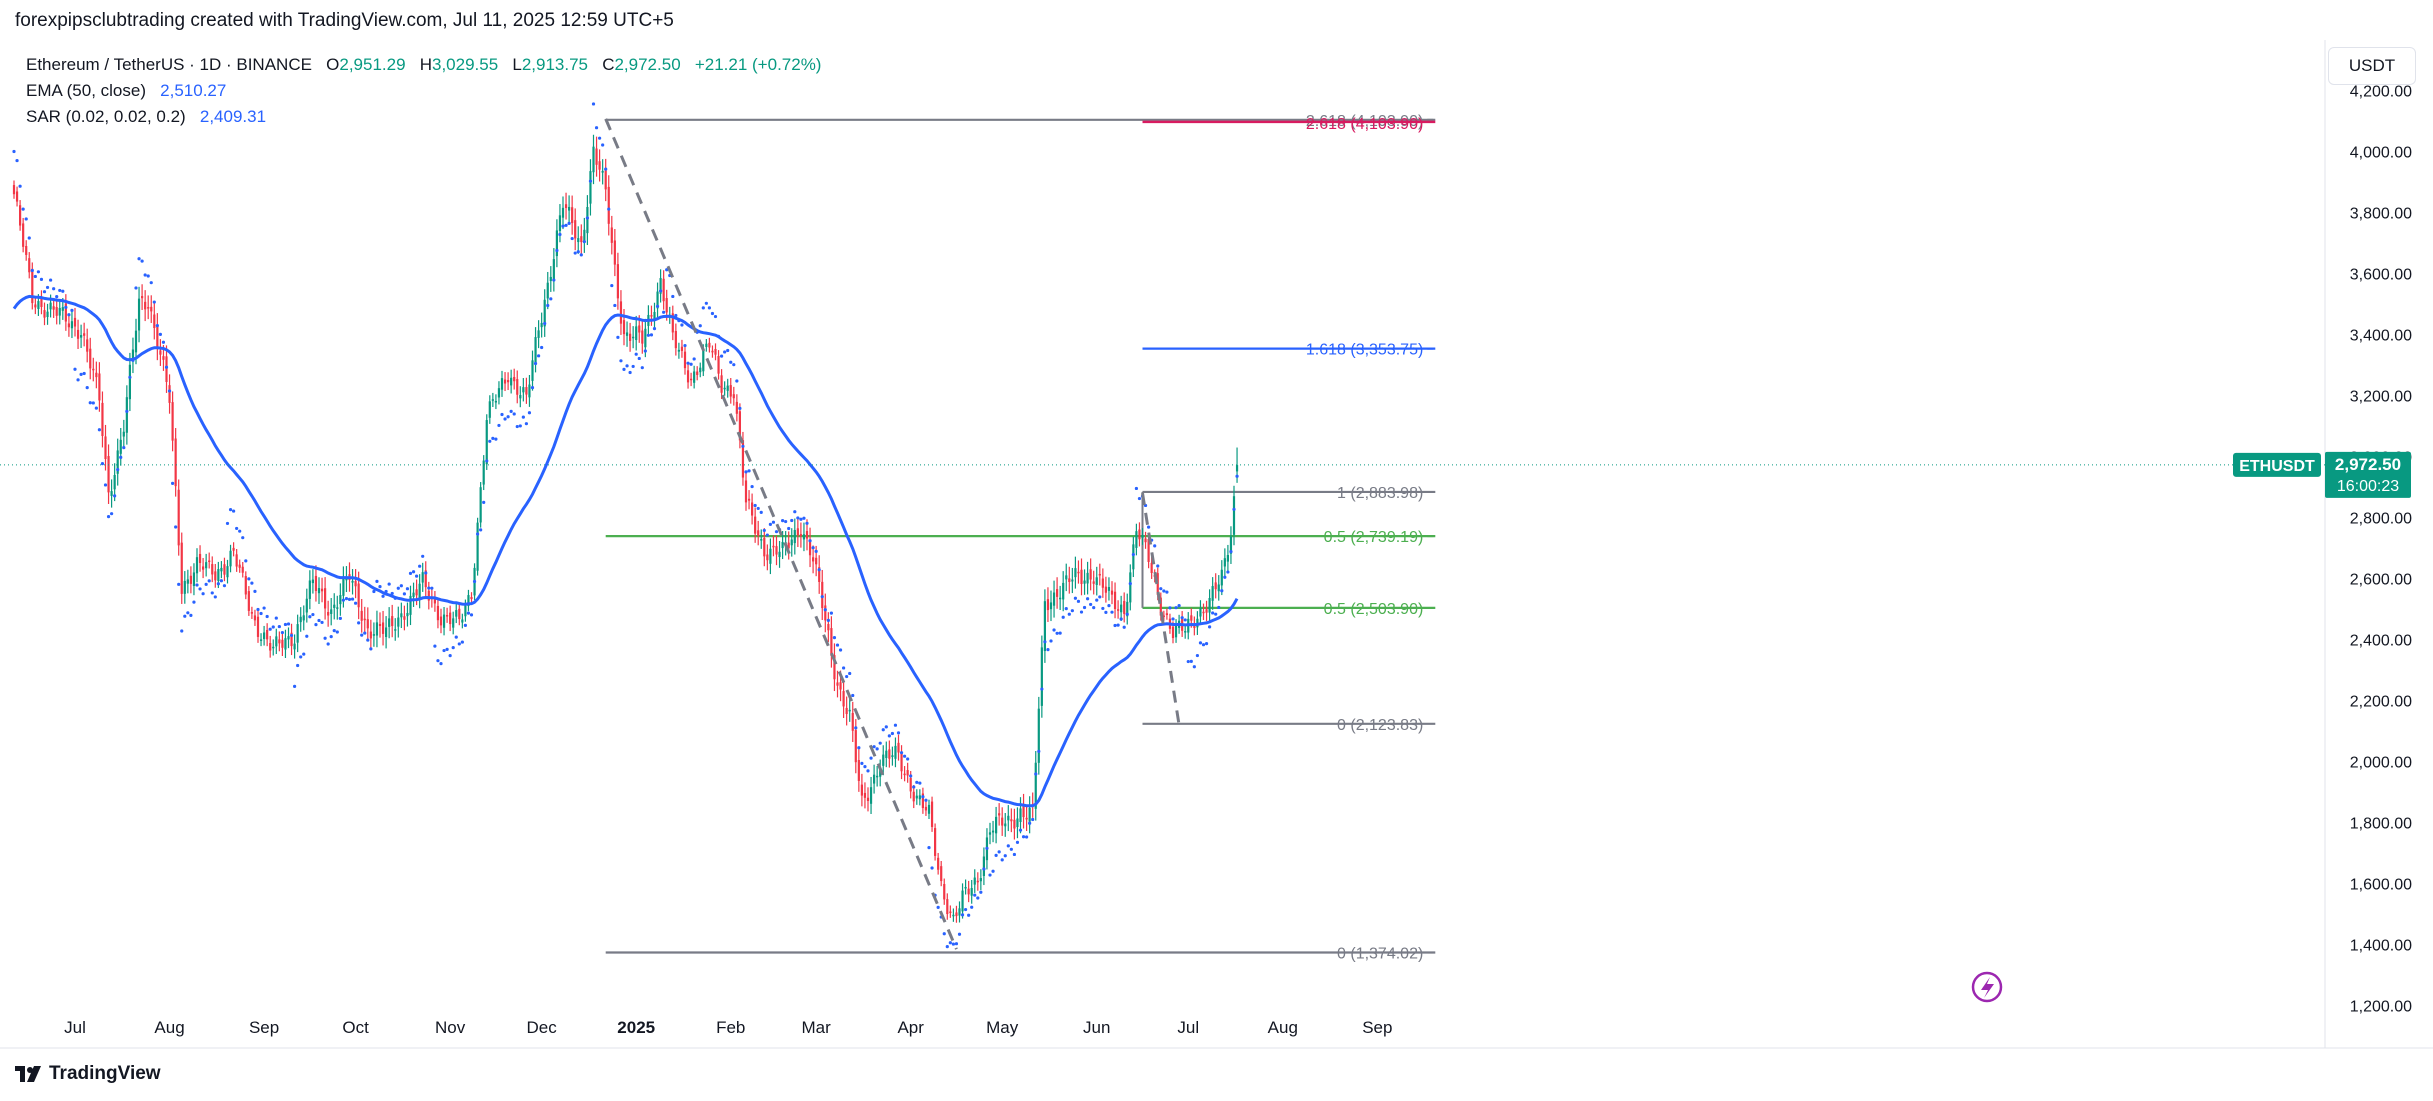  I want to click on time-tick-label: Aug, so click(1283, 1027).